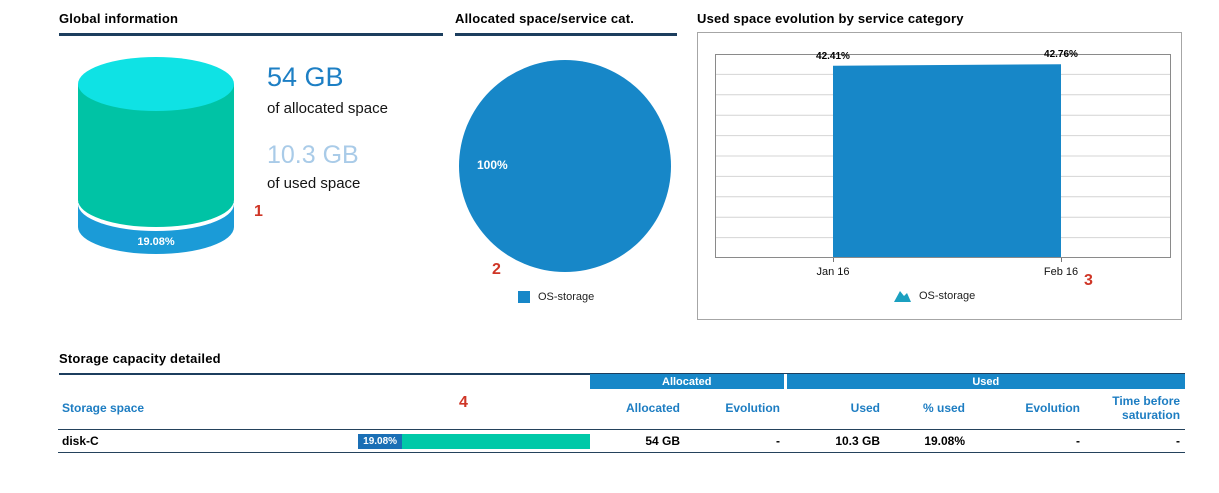 The height and width of the screenshot is (493, 1219). I want to click on col-allocated: Allocated, so click(637, 409).